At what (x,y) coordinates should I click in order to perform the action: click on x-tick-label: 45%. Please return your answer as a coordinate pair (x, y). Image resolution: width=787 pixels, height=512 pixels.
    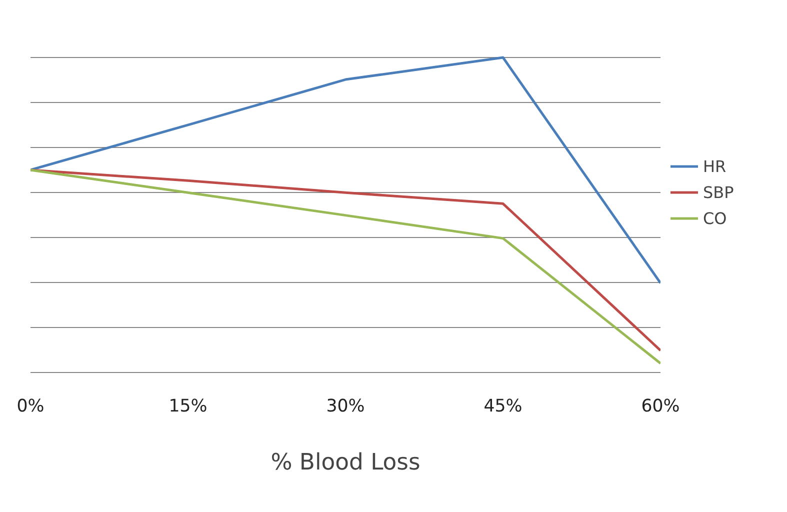
    Looking at the image, I should click on (503, 406).